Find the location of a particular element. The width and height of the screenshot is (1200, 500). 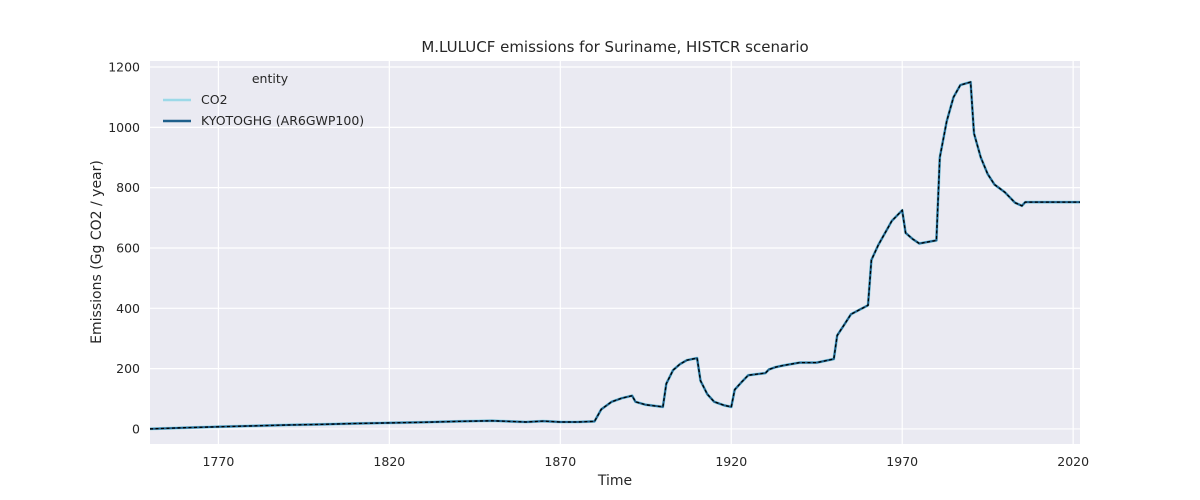

y-tick-label: 0 is located at coordinates (136, 428).